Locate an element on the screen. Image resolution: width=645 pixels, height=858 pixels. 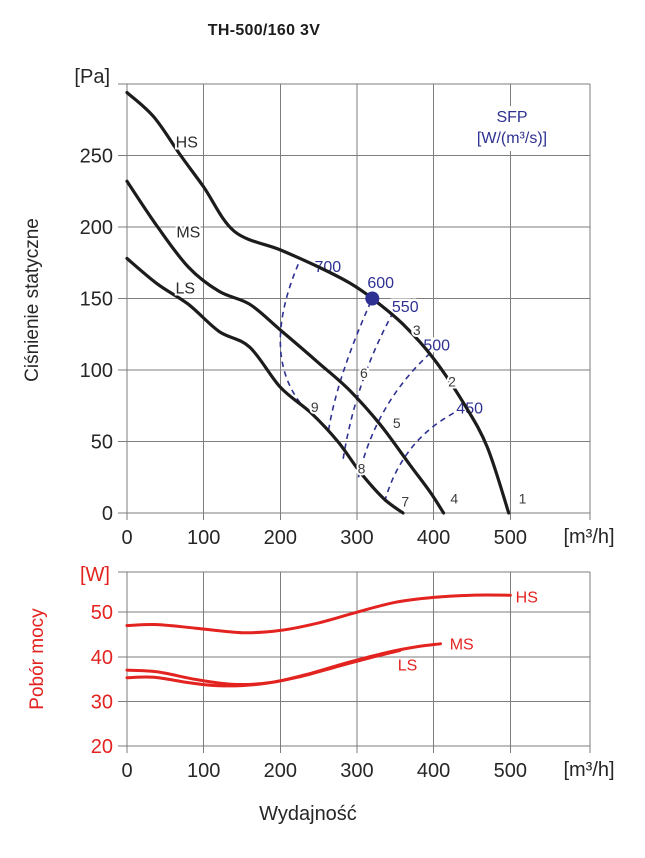
y-tick-label: 200 is located at coordinates (96, 228).